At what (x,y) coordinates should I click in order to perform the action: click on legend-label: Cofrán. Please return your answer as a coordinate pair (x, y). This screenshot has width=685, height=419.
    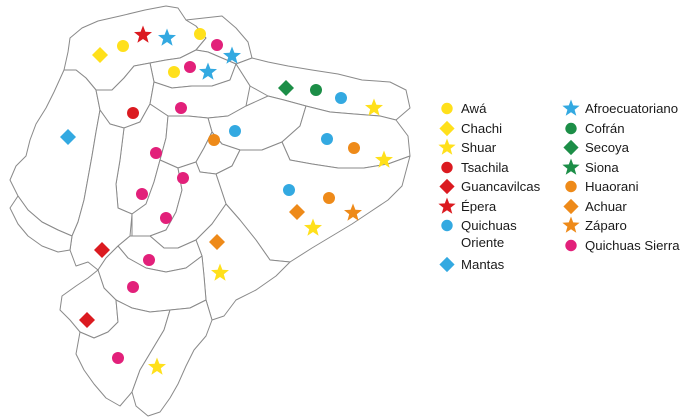
    Looking at the image, I should click on (605, 128).